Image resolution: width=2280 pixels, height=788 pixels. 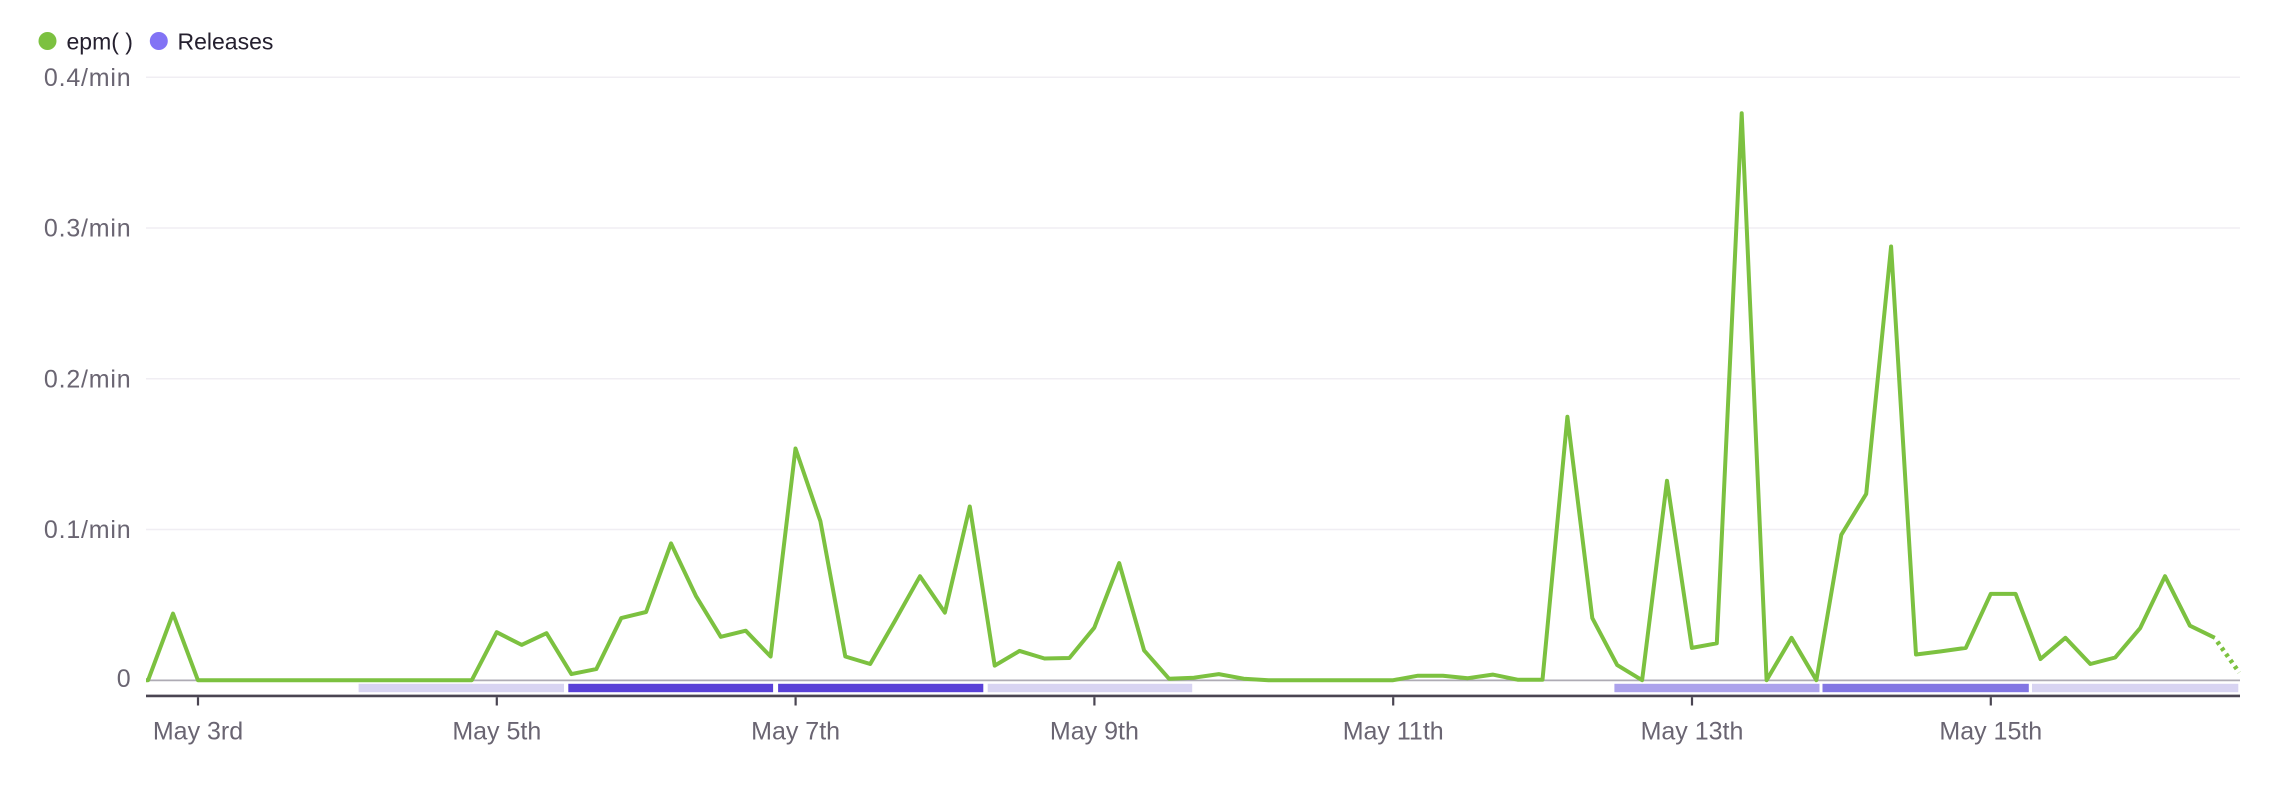 I want to click on svg-text: 0.4/min, so click(x=88, y=78).